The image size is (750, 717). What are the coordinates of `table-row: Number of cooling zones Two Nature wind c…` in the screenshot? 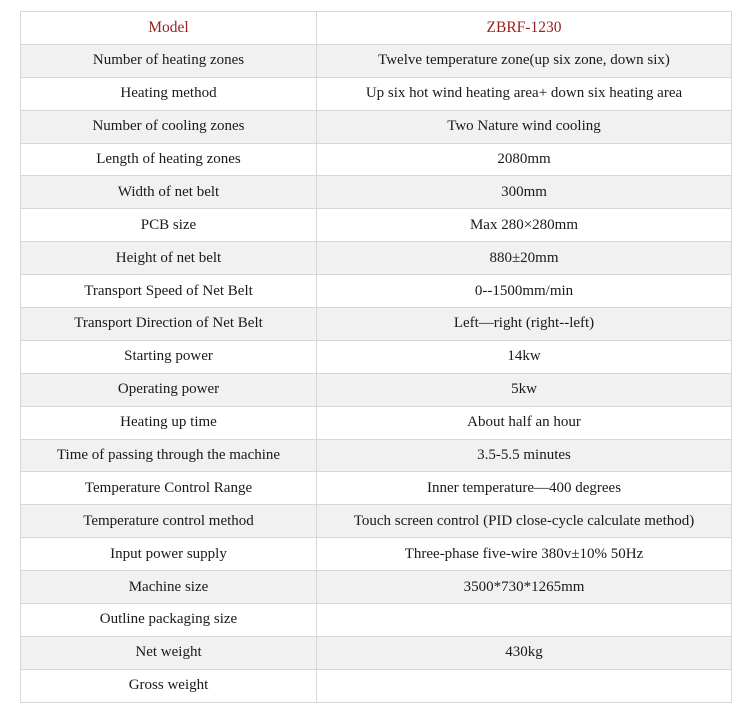 It's located at (376, 126).